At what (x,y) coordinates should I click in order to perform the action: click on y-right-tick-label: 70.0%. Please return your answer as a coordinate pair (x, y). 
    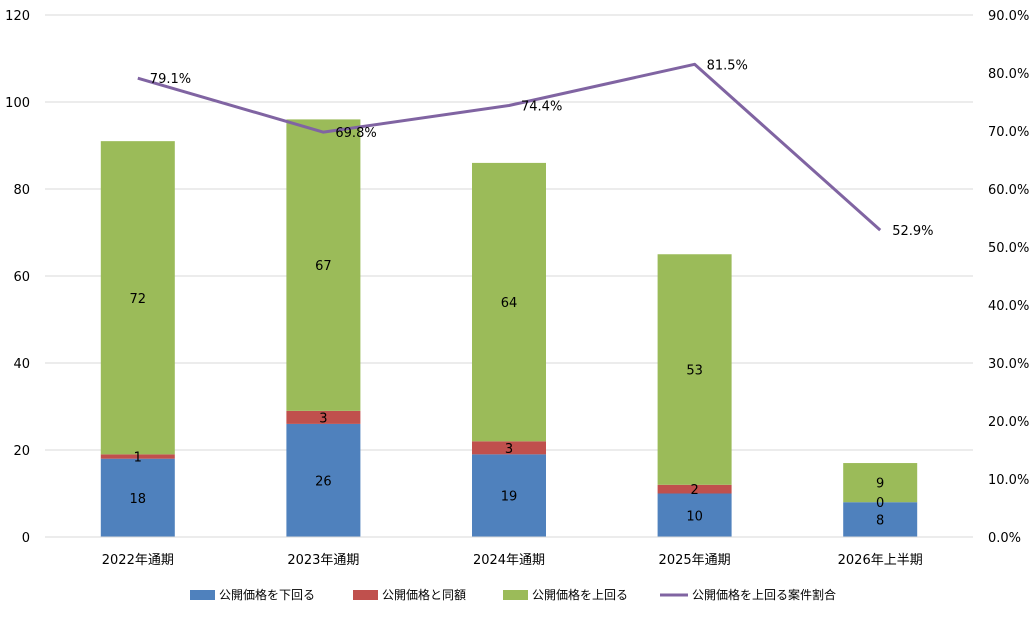
    Looking at the image, I should click on (1008, 132).